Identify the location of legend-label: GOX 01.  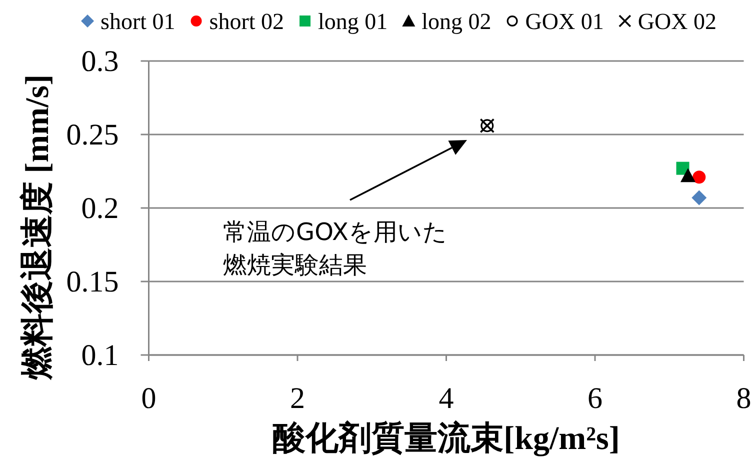
(564, 21).